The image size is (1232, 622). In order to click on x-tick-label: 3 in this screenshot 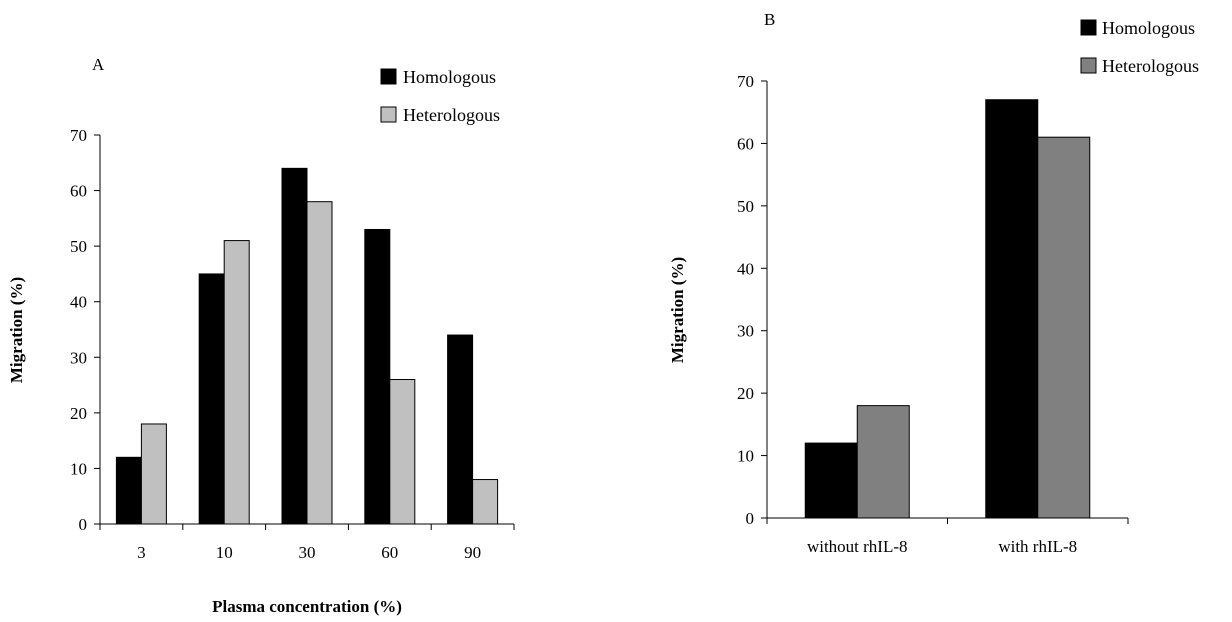, I will do `click(141, 552)`.